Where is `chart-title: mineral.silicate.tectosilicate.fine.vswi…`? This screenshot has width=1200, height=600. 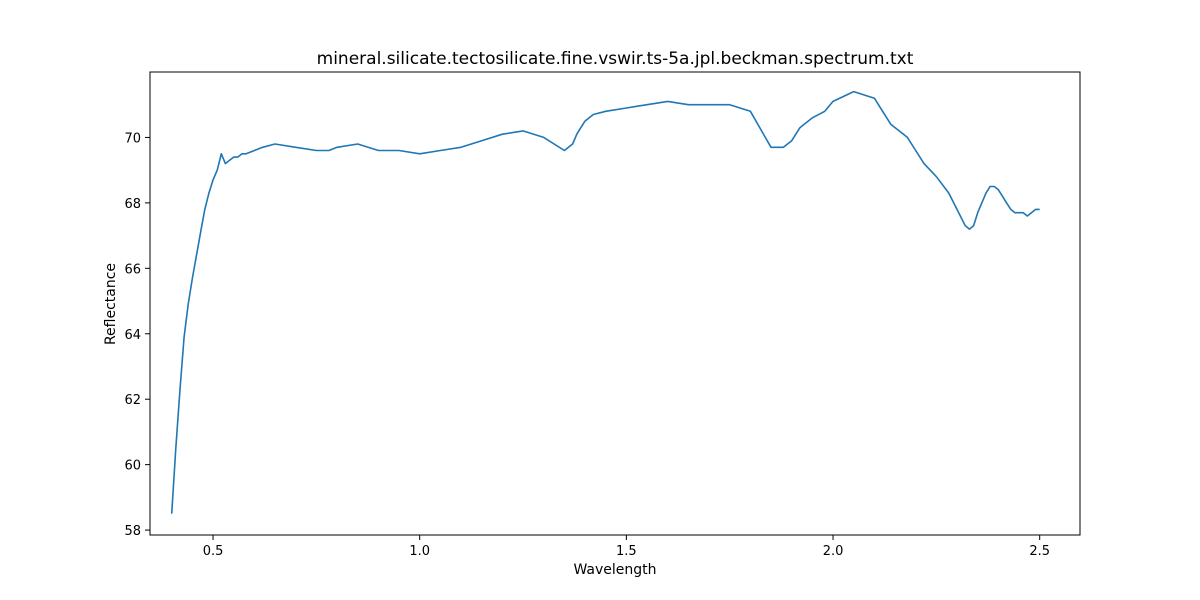 chart-title: mineral.silicate.tectosilicate.fine.vswi… is located at coordinates (615, 59).